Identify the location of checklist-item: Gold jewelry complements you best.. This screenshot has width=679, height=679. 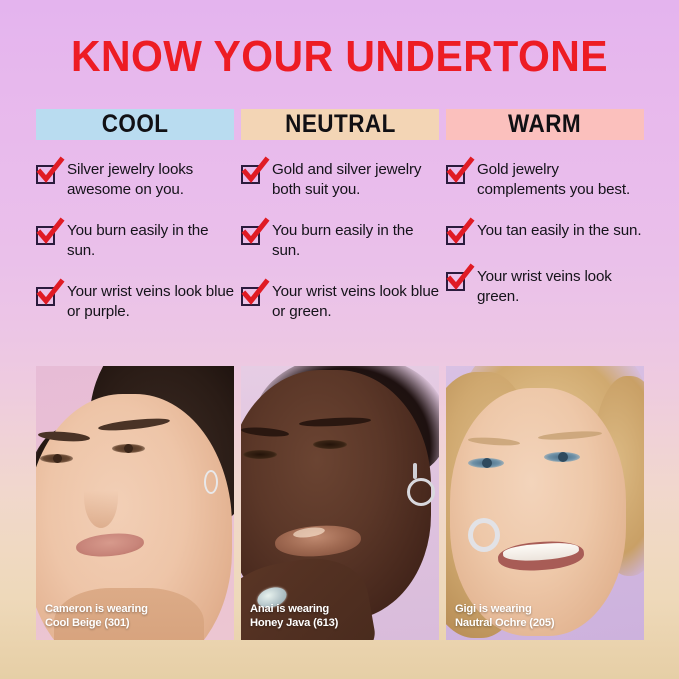
(545, 177).